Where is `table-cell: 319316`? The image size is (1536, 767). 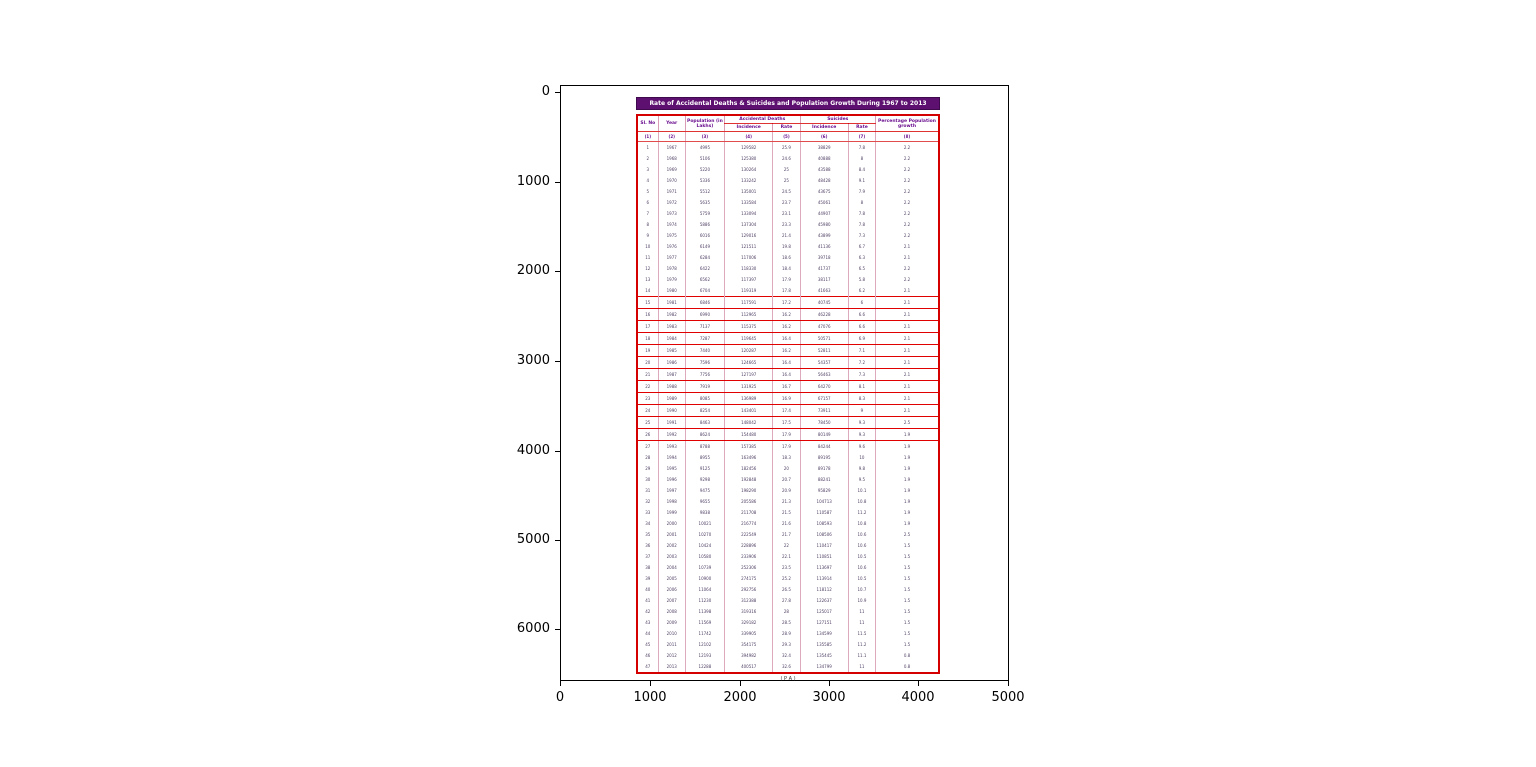
table-cell: 319316 is located at coordinates (748, 612).